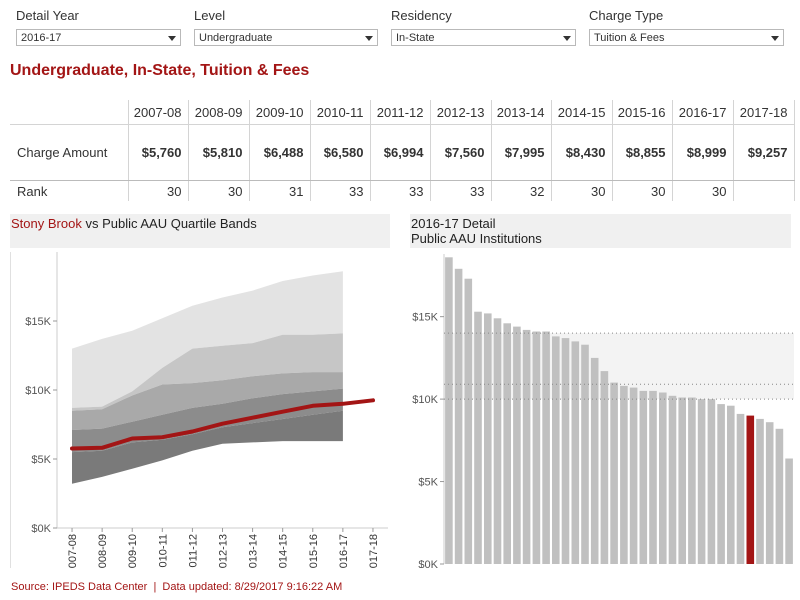  Describe the element at coordinates (103, 551) in the screenshot. I see `x-tick-label: 2008-09` at that location.